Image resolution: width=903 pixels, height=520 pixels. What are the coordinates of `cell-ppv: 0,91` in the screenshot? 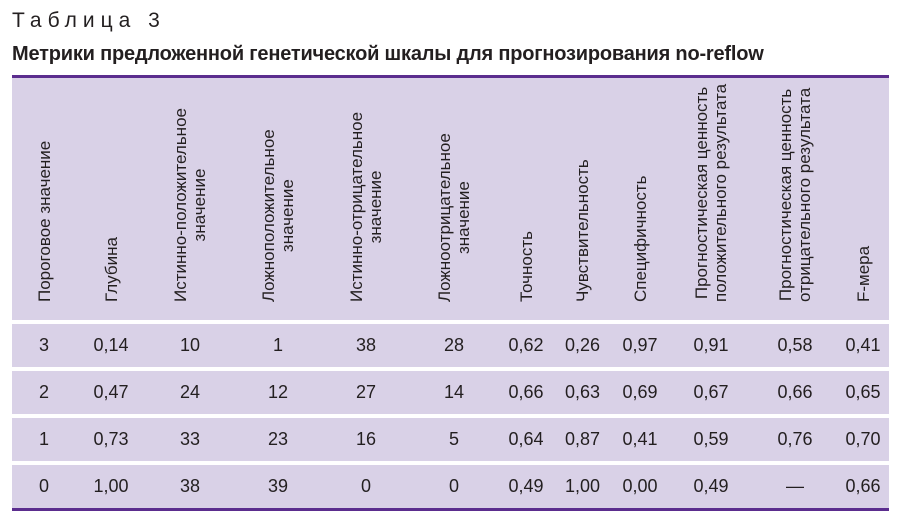 It's located at (711, 345).